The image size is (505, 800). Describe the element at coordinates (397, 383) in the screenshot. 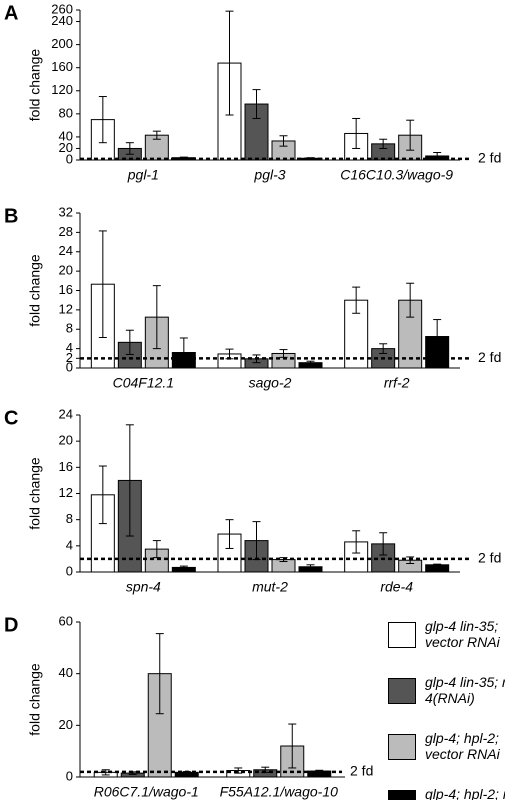

I see `x-tick-label: rrf-2` at that location.